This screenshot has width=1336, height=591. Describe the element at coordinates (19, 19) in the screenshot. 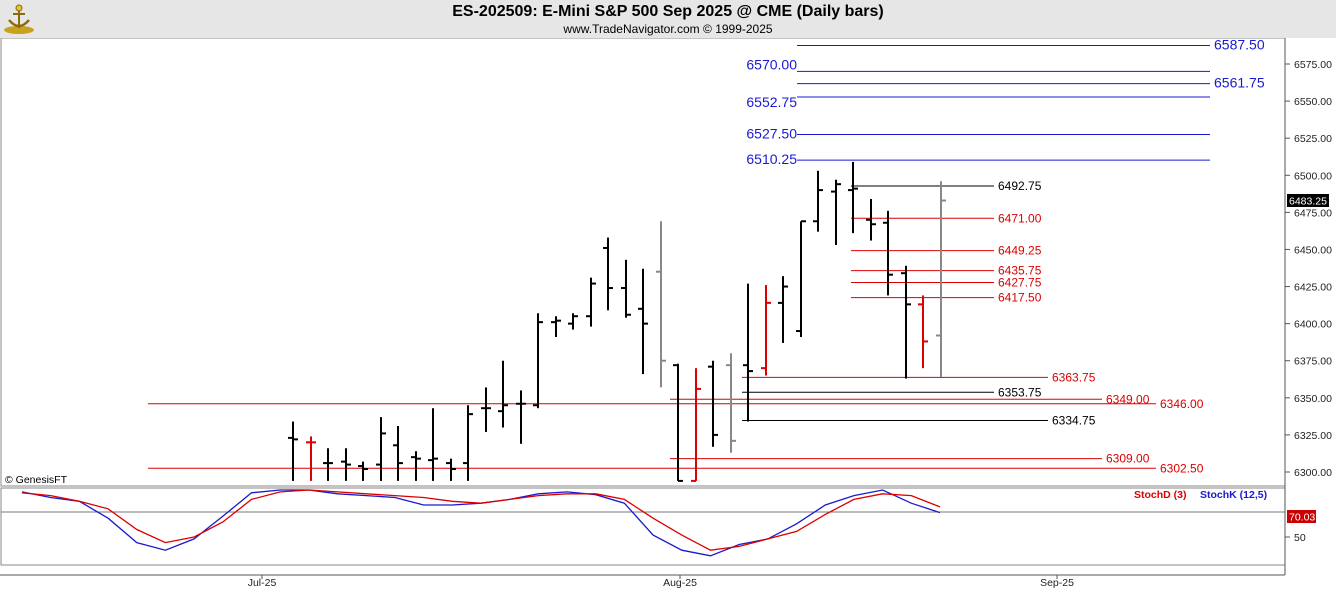

I see `trade-navigator-logo-icon` at that location.